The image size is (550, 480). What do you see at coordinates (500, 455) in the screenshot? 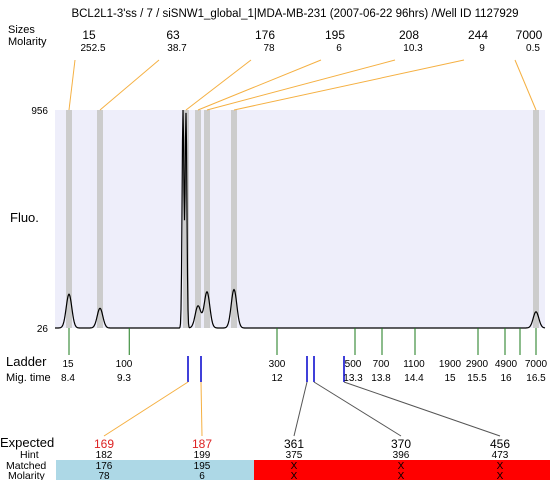
I see `hint-value: 473` at bounding box center [500, 455].